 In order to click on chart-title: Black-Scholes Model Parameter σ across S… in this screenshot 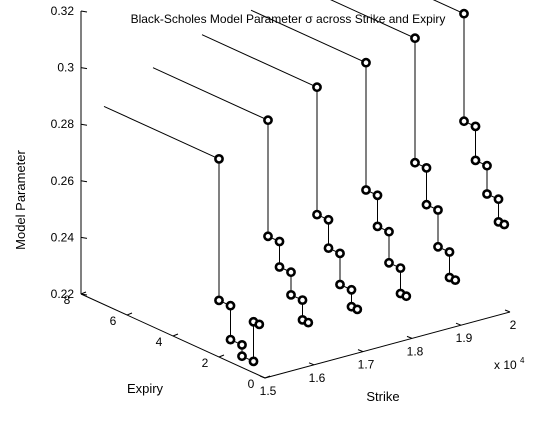, I will do `click(288, 19)`.